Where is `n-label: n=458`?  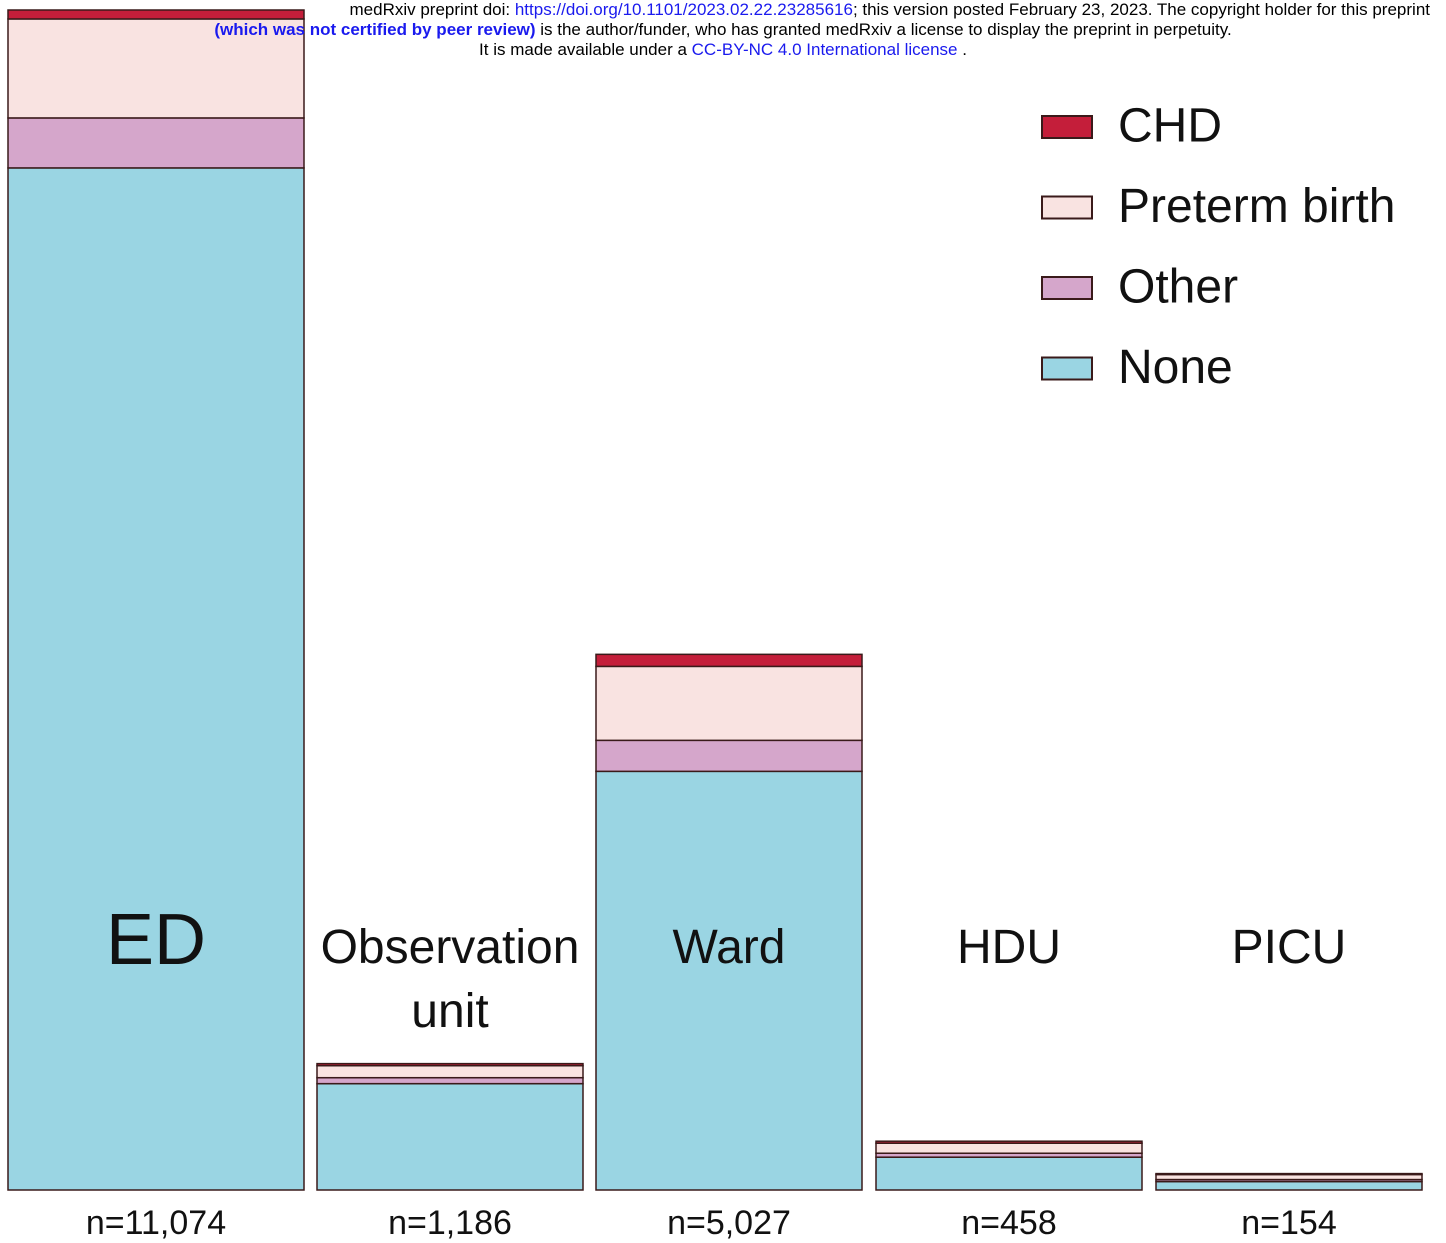
n-label: n=458 is located at coordinates (1009, 1223).